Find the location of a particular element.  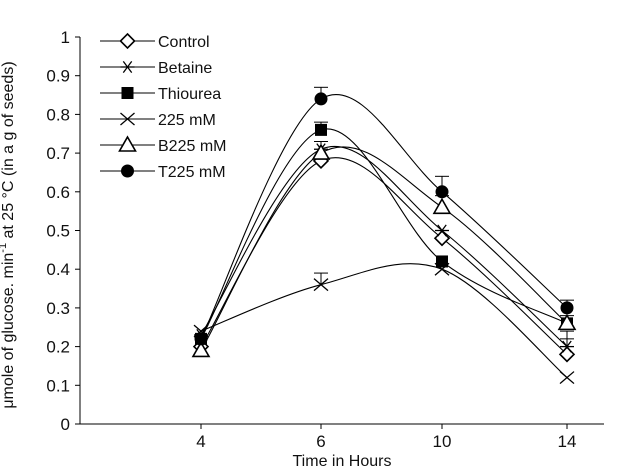

y-tick-label: 0.2 is located at coordinates (58, 347).